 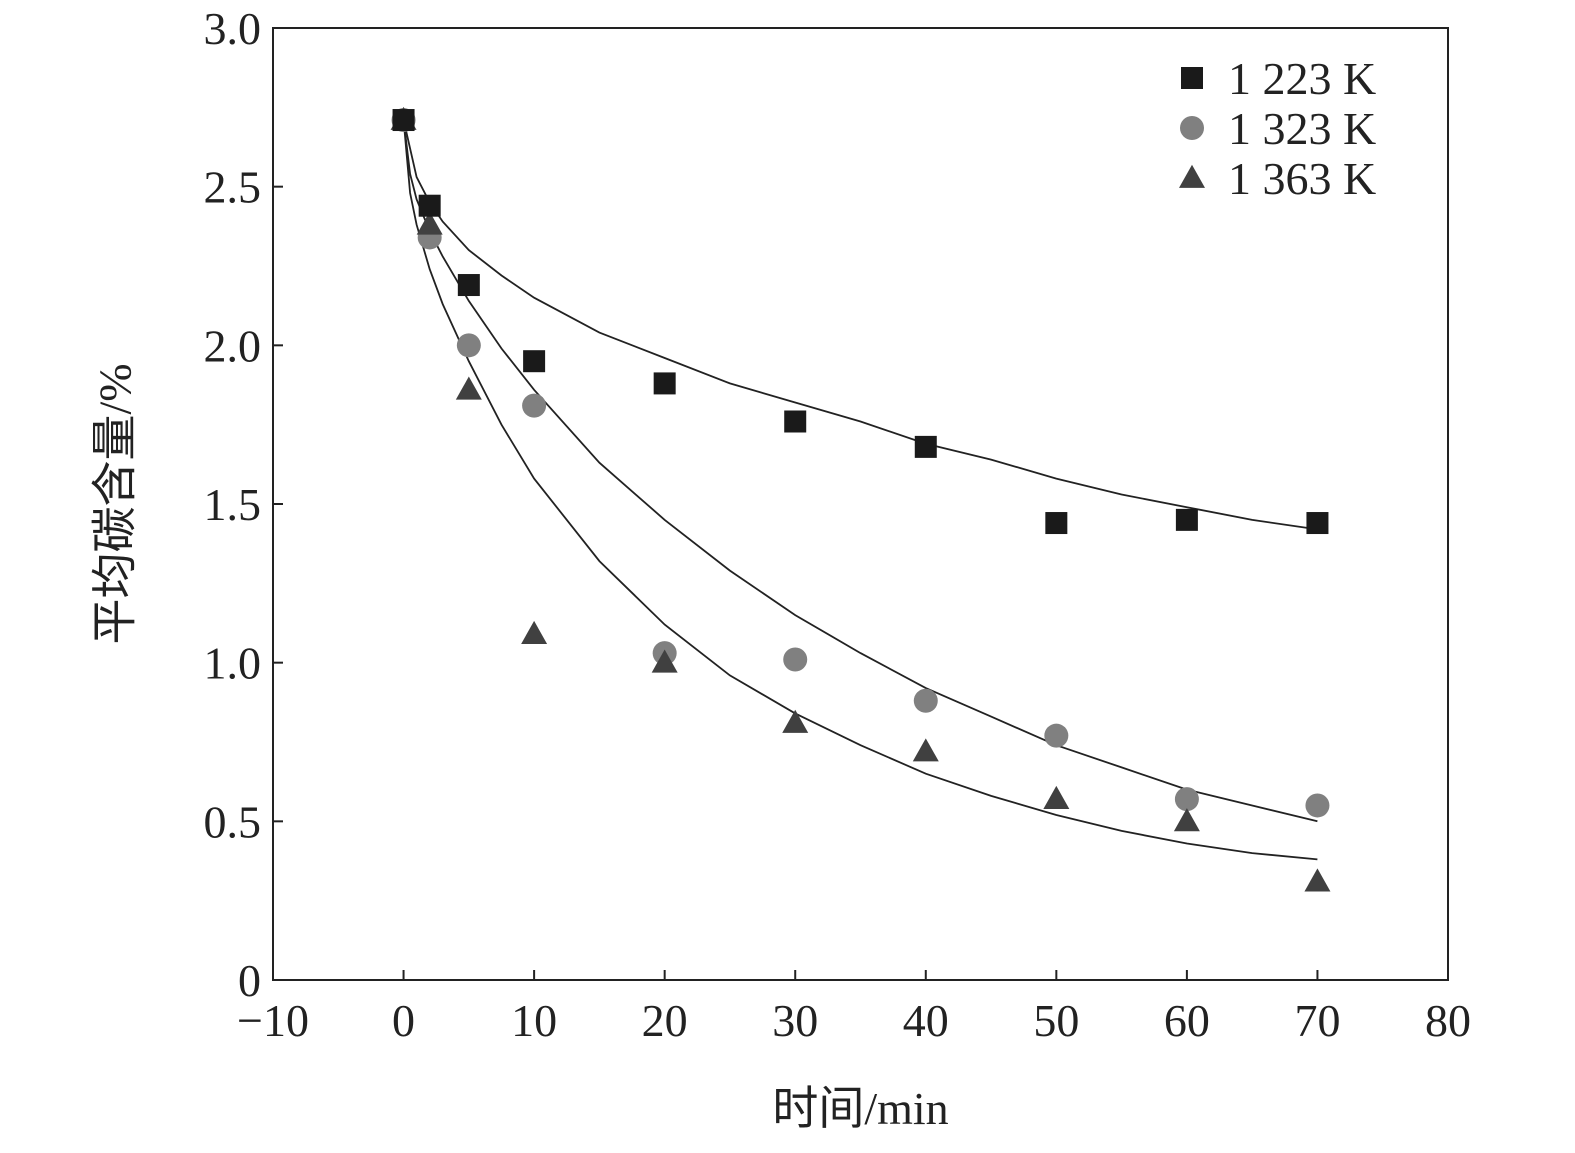 I want to click on x-tick-label: 70, so click(x=1317, y=1020).